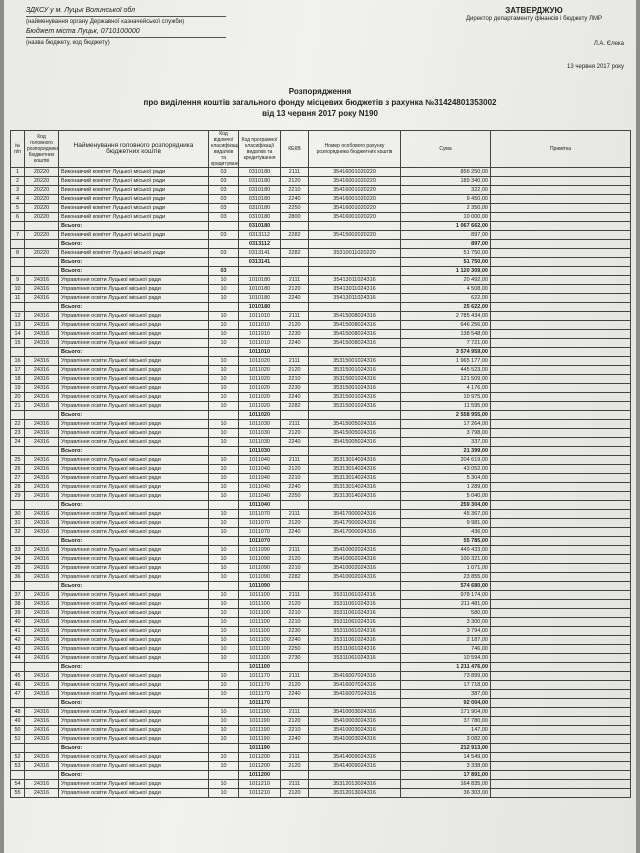 This screenshot has width=640, height=853. Describe the element at coordinates (354, 568) in the screenshot. I see `cell-account: 35410002024316` at that location.